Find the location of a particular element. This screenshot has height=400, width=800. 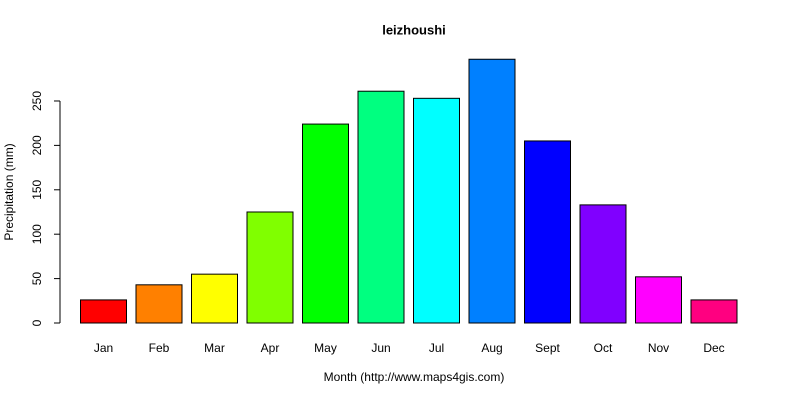

x-tick-label: Apr is located at coordinates (270, 348).